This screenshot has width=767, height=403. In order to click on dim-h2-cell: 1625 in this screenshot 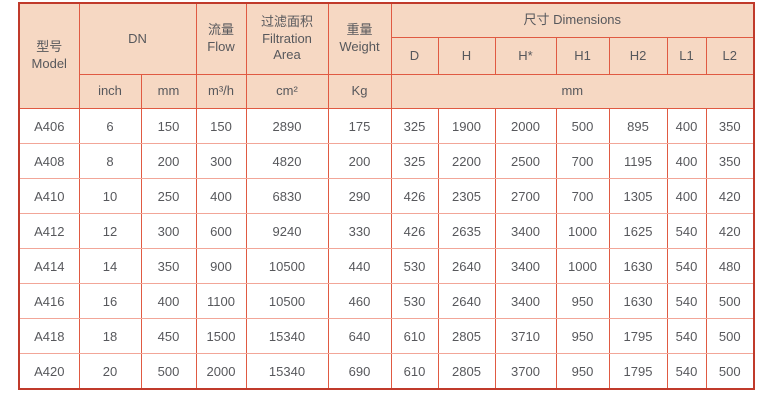, I will do `click(638, 231)`.